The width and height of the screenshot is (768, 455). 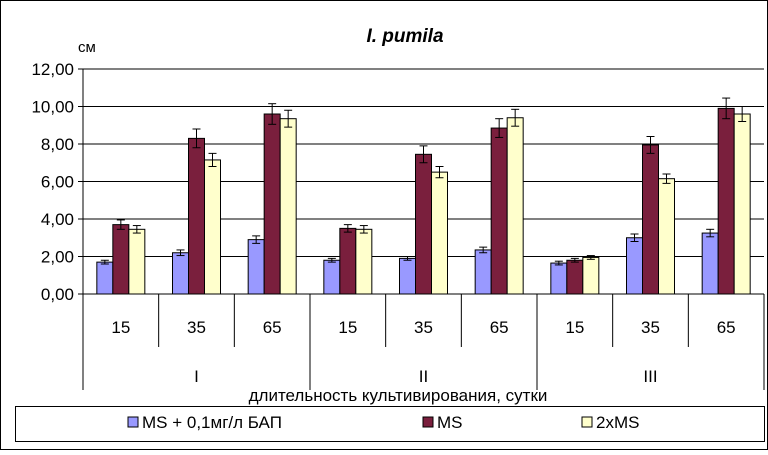 I want to click on y-tick-label: 6,00, so click(x=57, y=182).